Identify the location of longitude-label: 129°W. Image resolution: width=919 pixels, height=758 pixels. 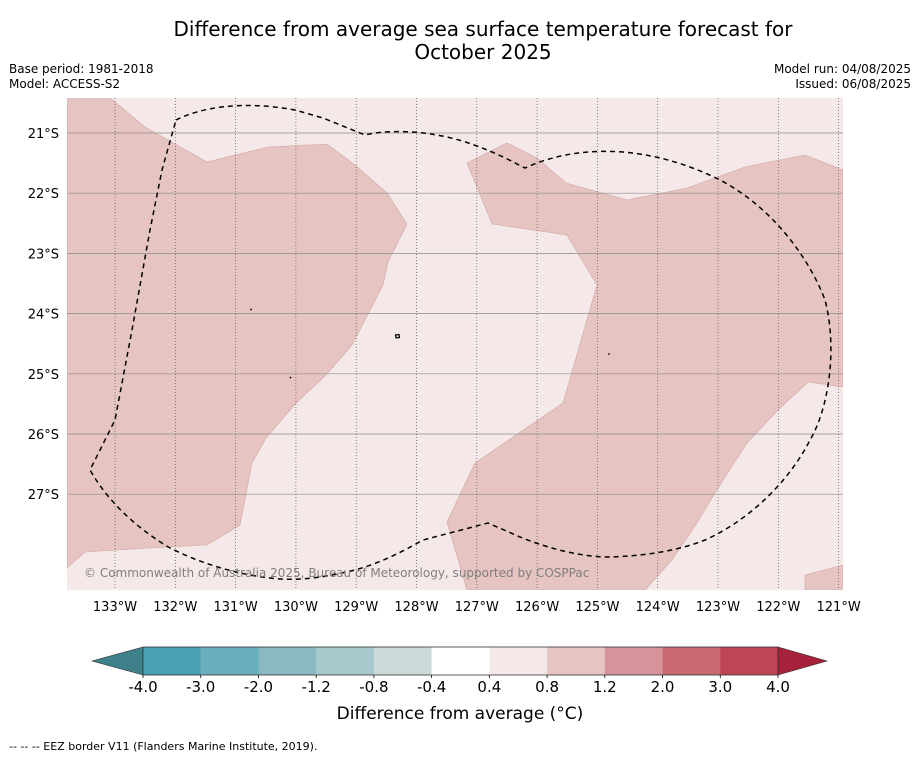
(356, 607).